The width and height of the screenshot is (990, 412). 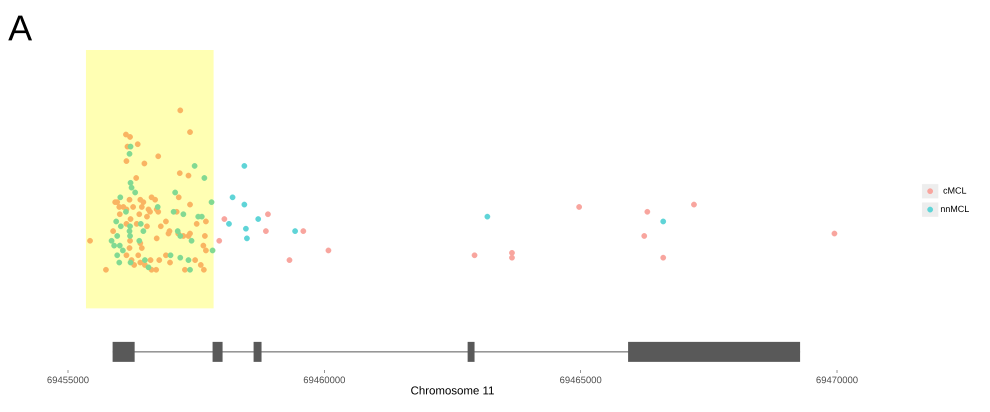 What do you see at coordinates (954, 209) in the screenshot?
I see `legend-label: nnMCL` at bounding box center [954, 209].